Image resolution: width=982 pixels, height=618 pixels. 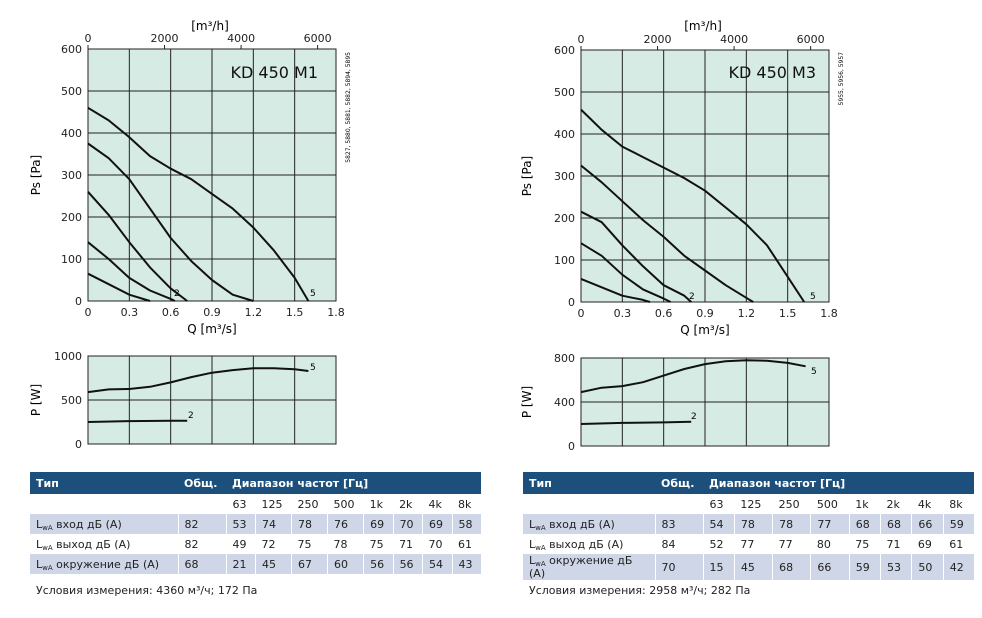 What do you see at coordinates (581, 313) in the screenshot?
I see `x-tick-label: 0` at bounding box center [581, 313].